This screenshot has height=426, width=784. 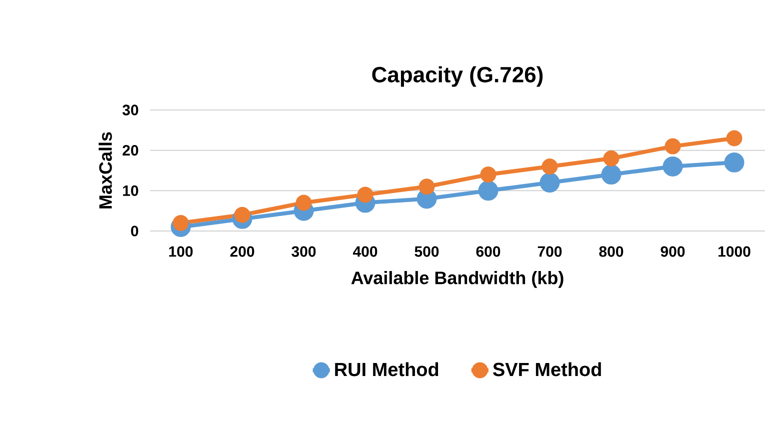 I want to click on x-tick-label: 500, so click(x=426, y=251).